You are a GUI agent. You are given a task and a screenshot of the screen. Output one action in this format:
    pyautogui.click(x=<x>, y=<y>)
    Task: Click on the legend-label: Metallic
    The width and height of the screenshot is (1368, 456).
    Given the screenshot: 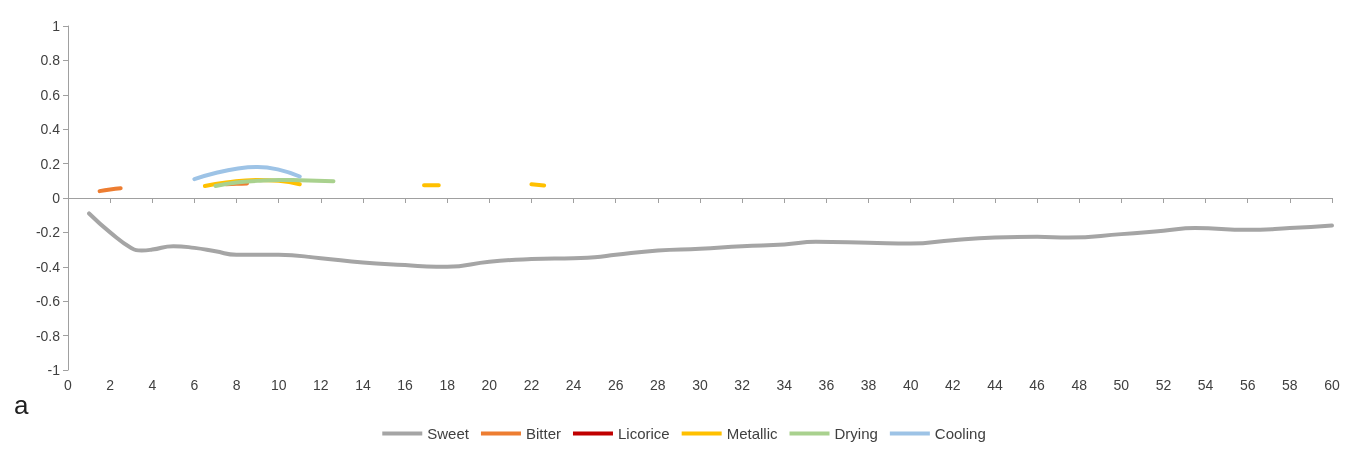 What is the action you would take?
    pyautogui.click(x=752, y=433)
    